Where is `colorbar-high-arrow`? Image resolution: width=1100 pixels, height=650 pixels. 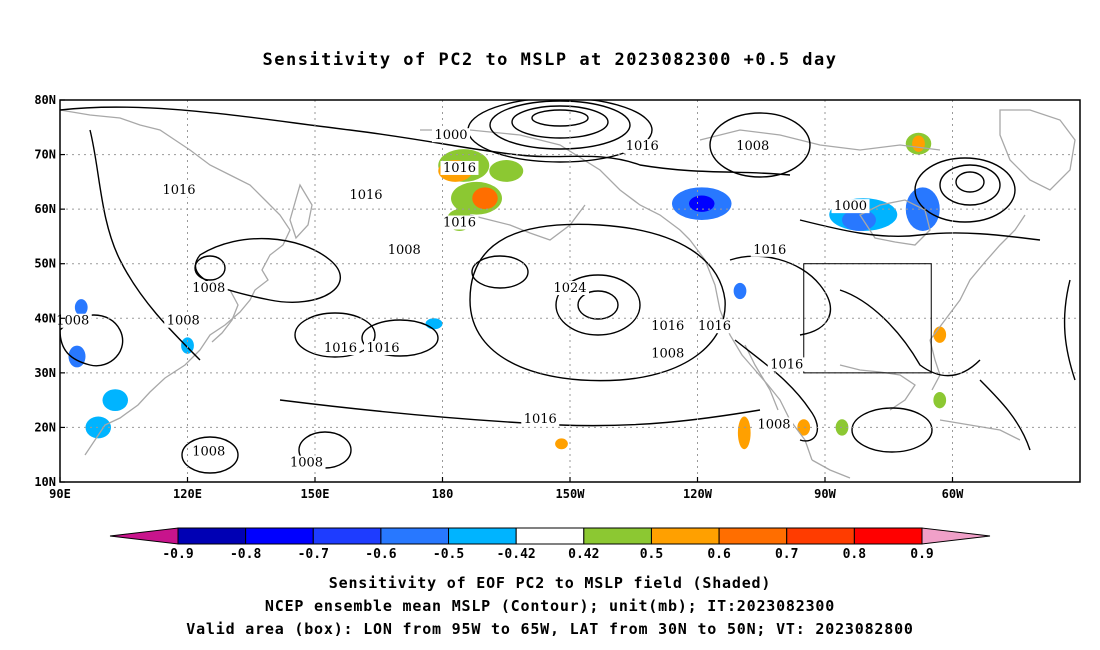 colorbar-high-arrow is located at coordinates (956, 536).